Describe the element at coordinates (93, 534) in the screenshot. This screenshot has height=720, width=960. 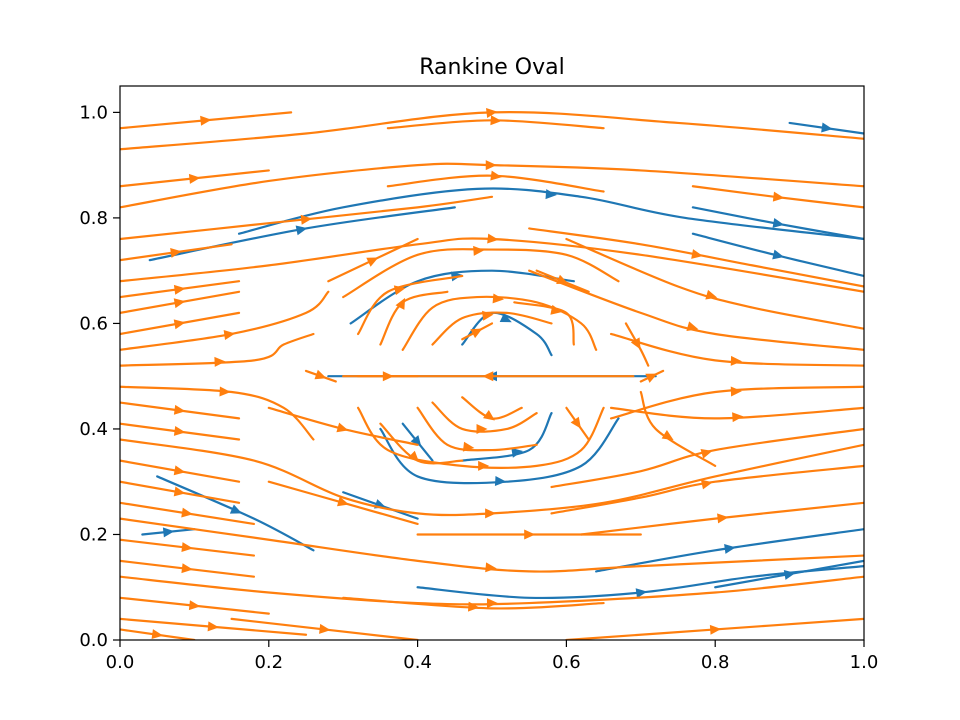
I see `y-tick-label: 0.2` at that location.